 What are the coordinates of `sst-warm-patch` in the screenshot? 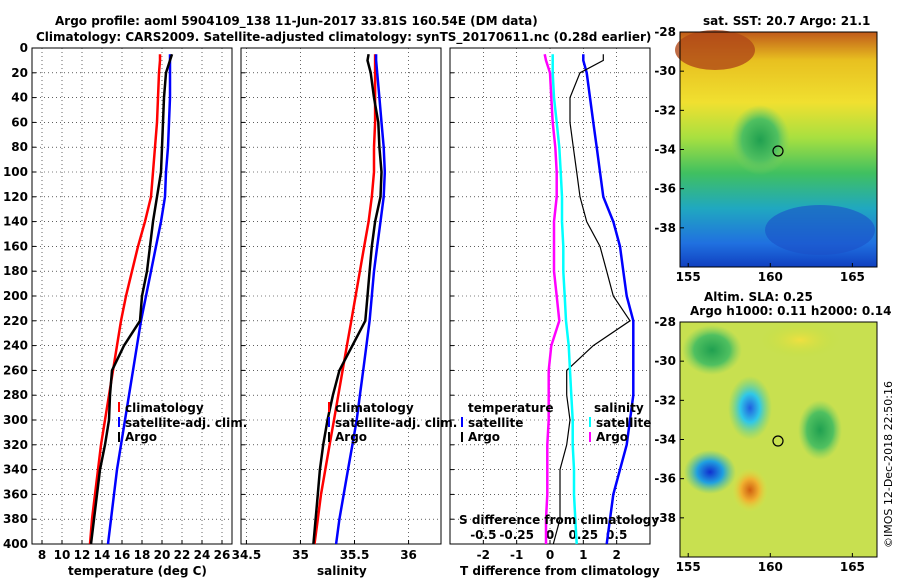 It's located at (715, 50).